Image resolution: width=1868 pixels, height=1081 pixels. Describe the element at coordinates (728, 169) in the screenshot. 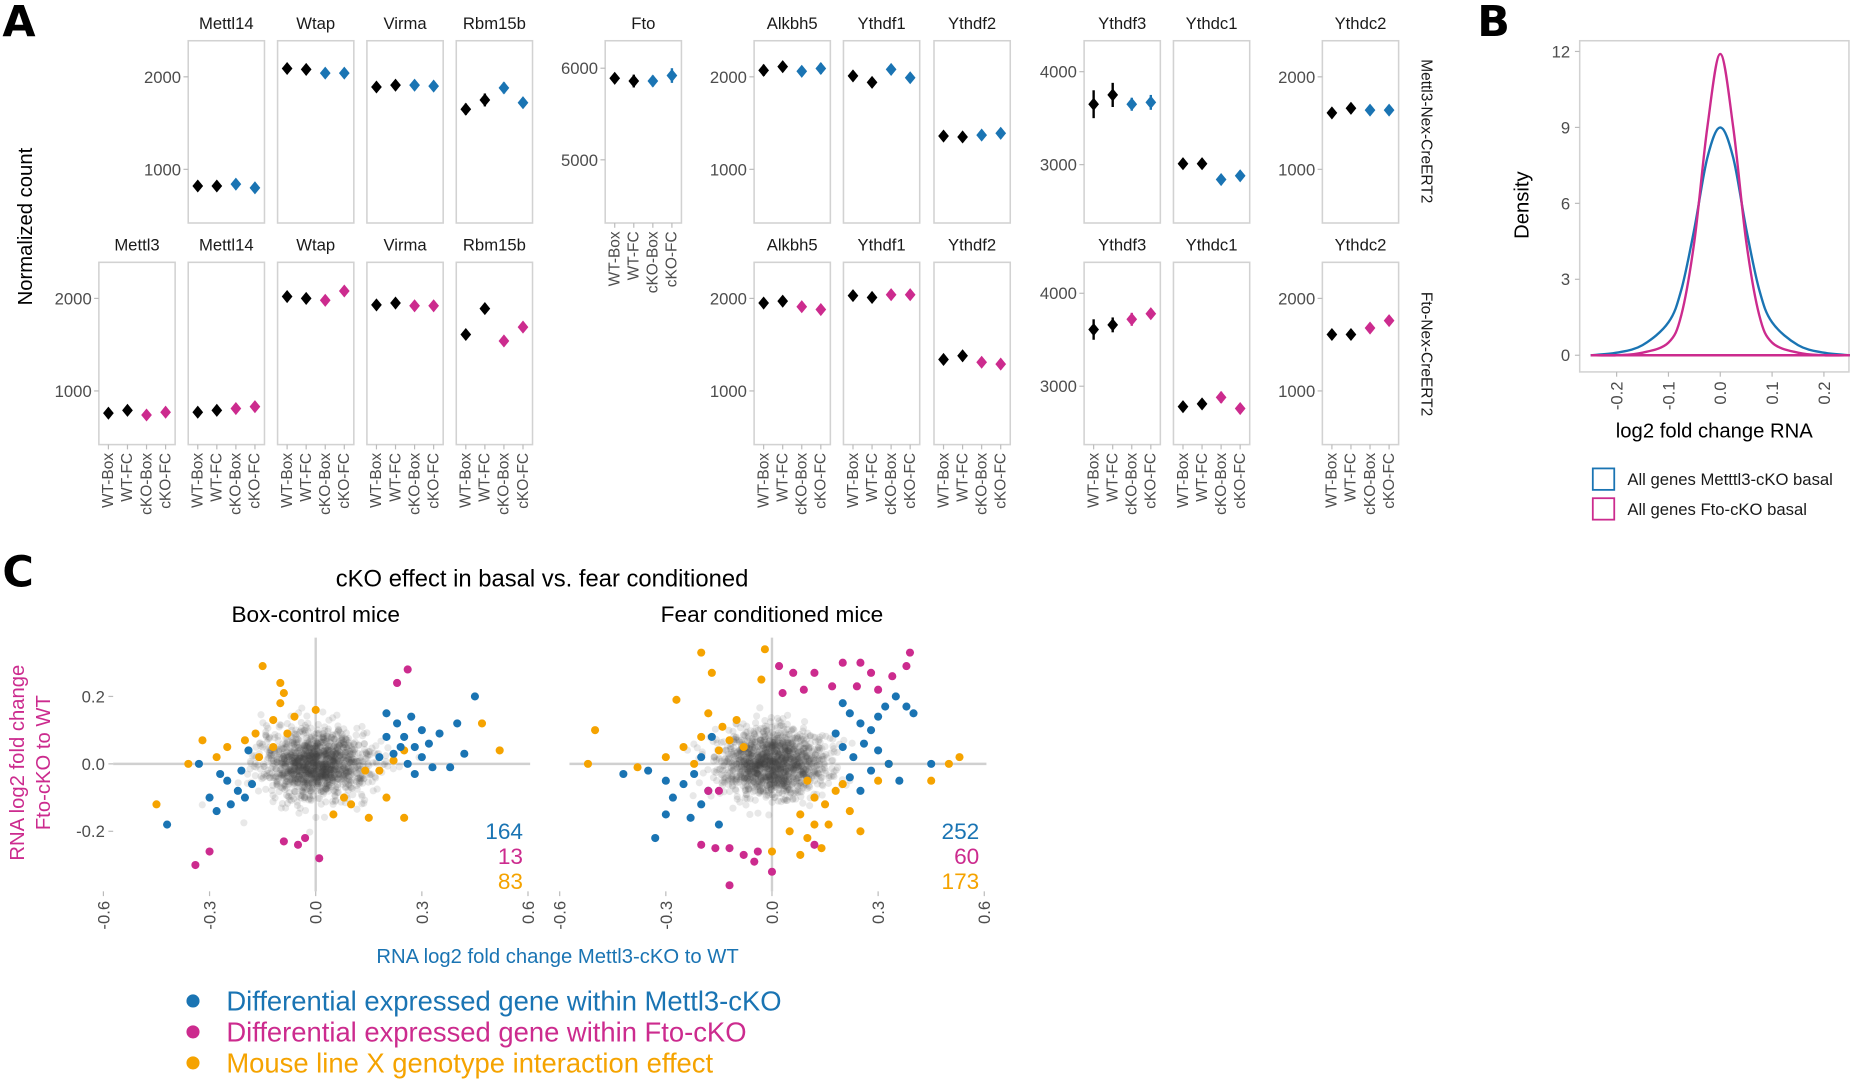

I see `y-tick-label: 1000` at that location.